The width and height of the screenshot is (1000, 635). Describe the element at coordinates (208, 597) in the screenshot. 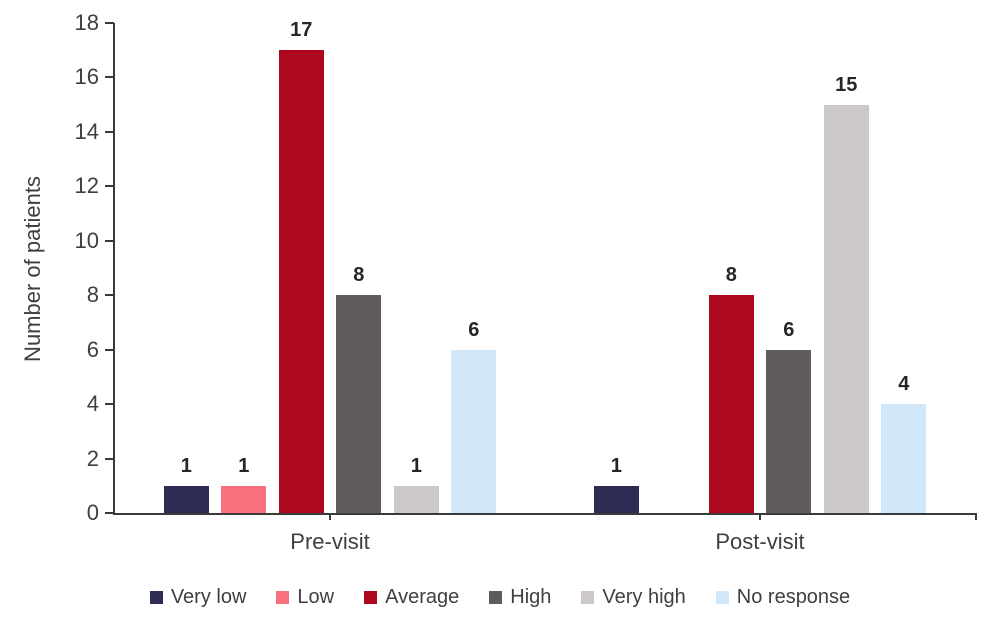

I see `legend-label: Very low` at that location.